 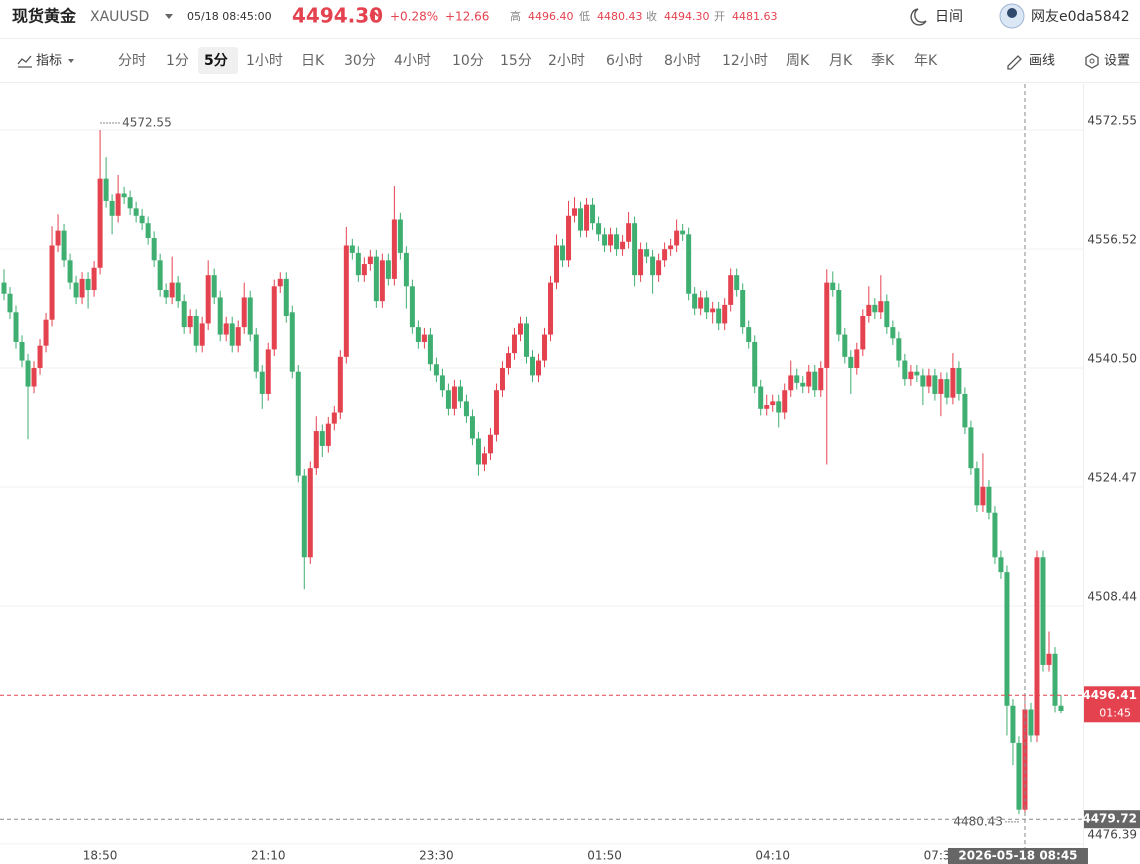 I want to click on period-tab: 季K, so click(x=883, y=61).